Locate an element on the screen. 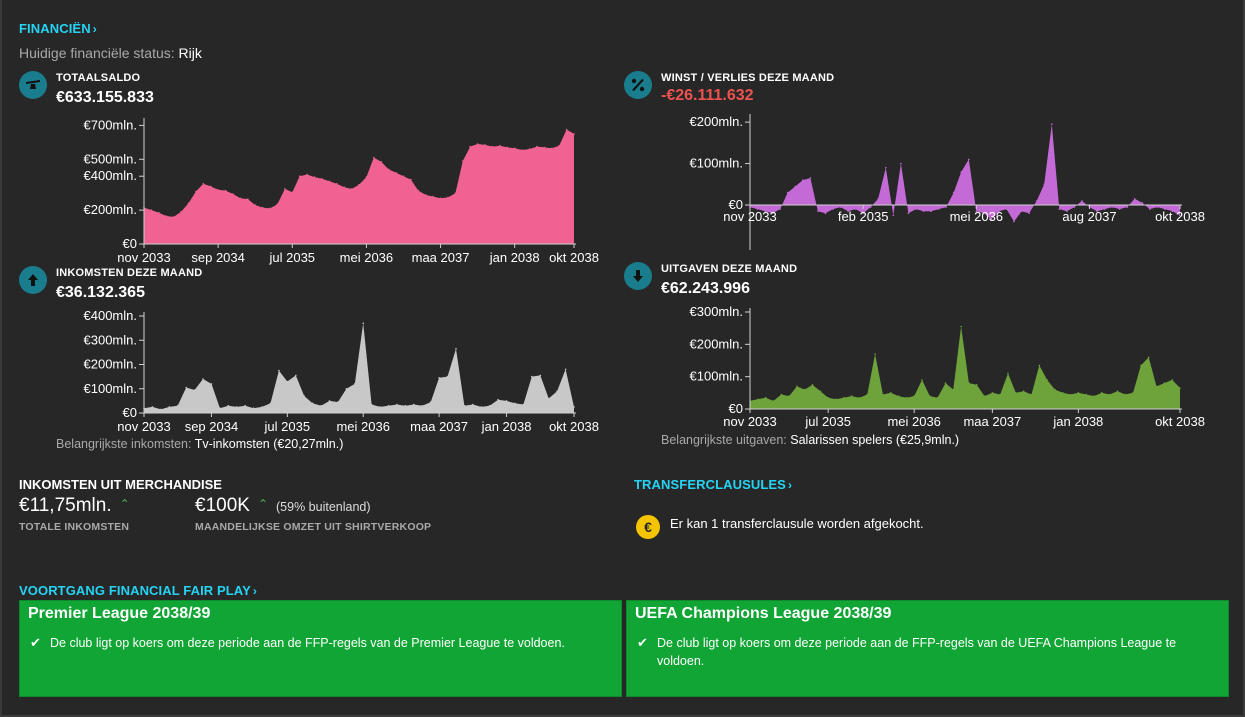 This screenshot has height=717, width=1245. x-tick-label: mei 2036 is located at coordinates (362, 426).